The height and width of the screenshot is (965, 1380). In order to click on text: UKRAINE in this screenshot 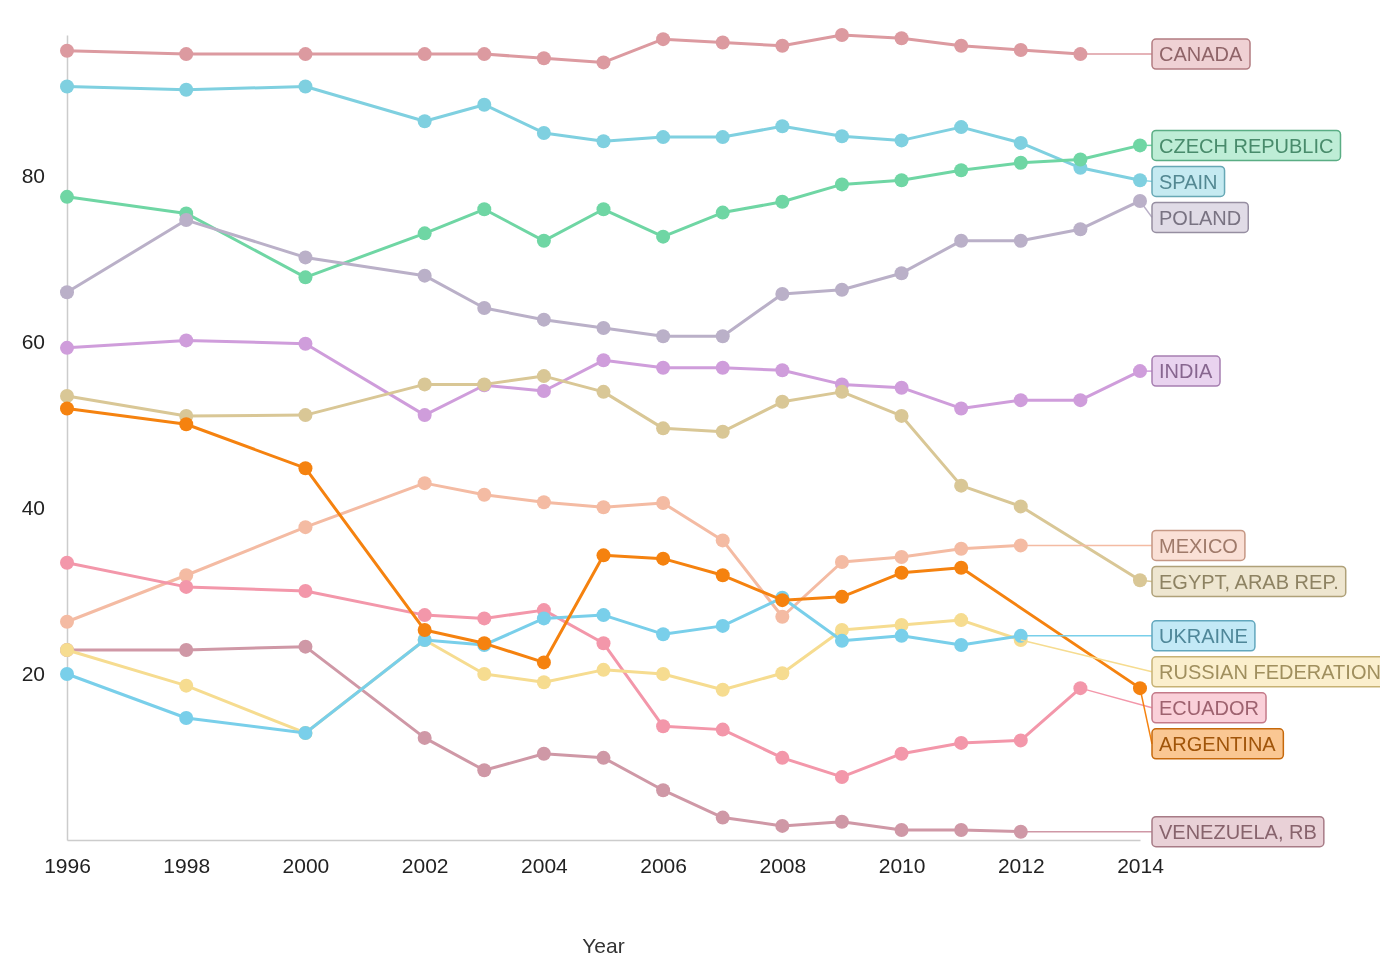, I will do `click(1203, 636)`.